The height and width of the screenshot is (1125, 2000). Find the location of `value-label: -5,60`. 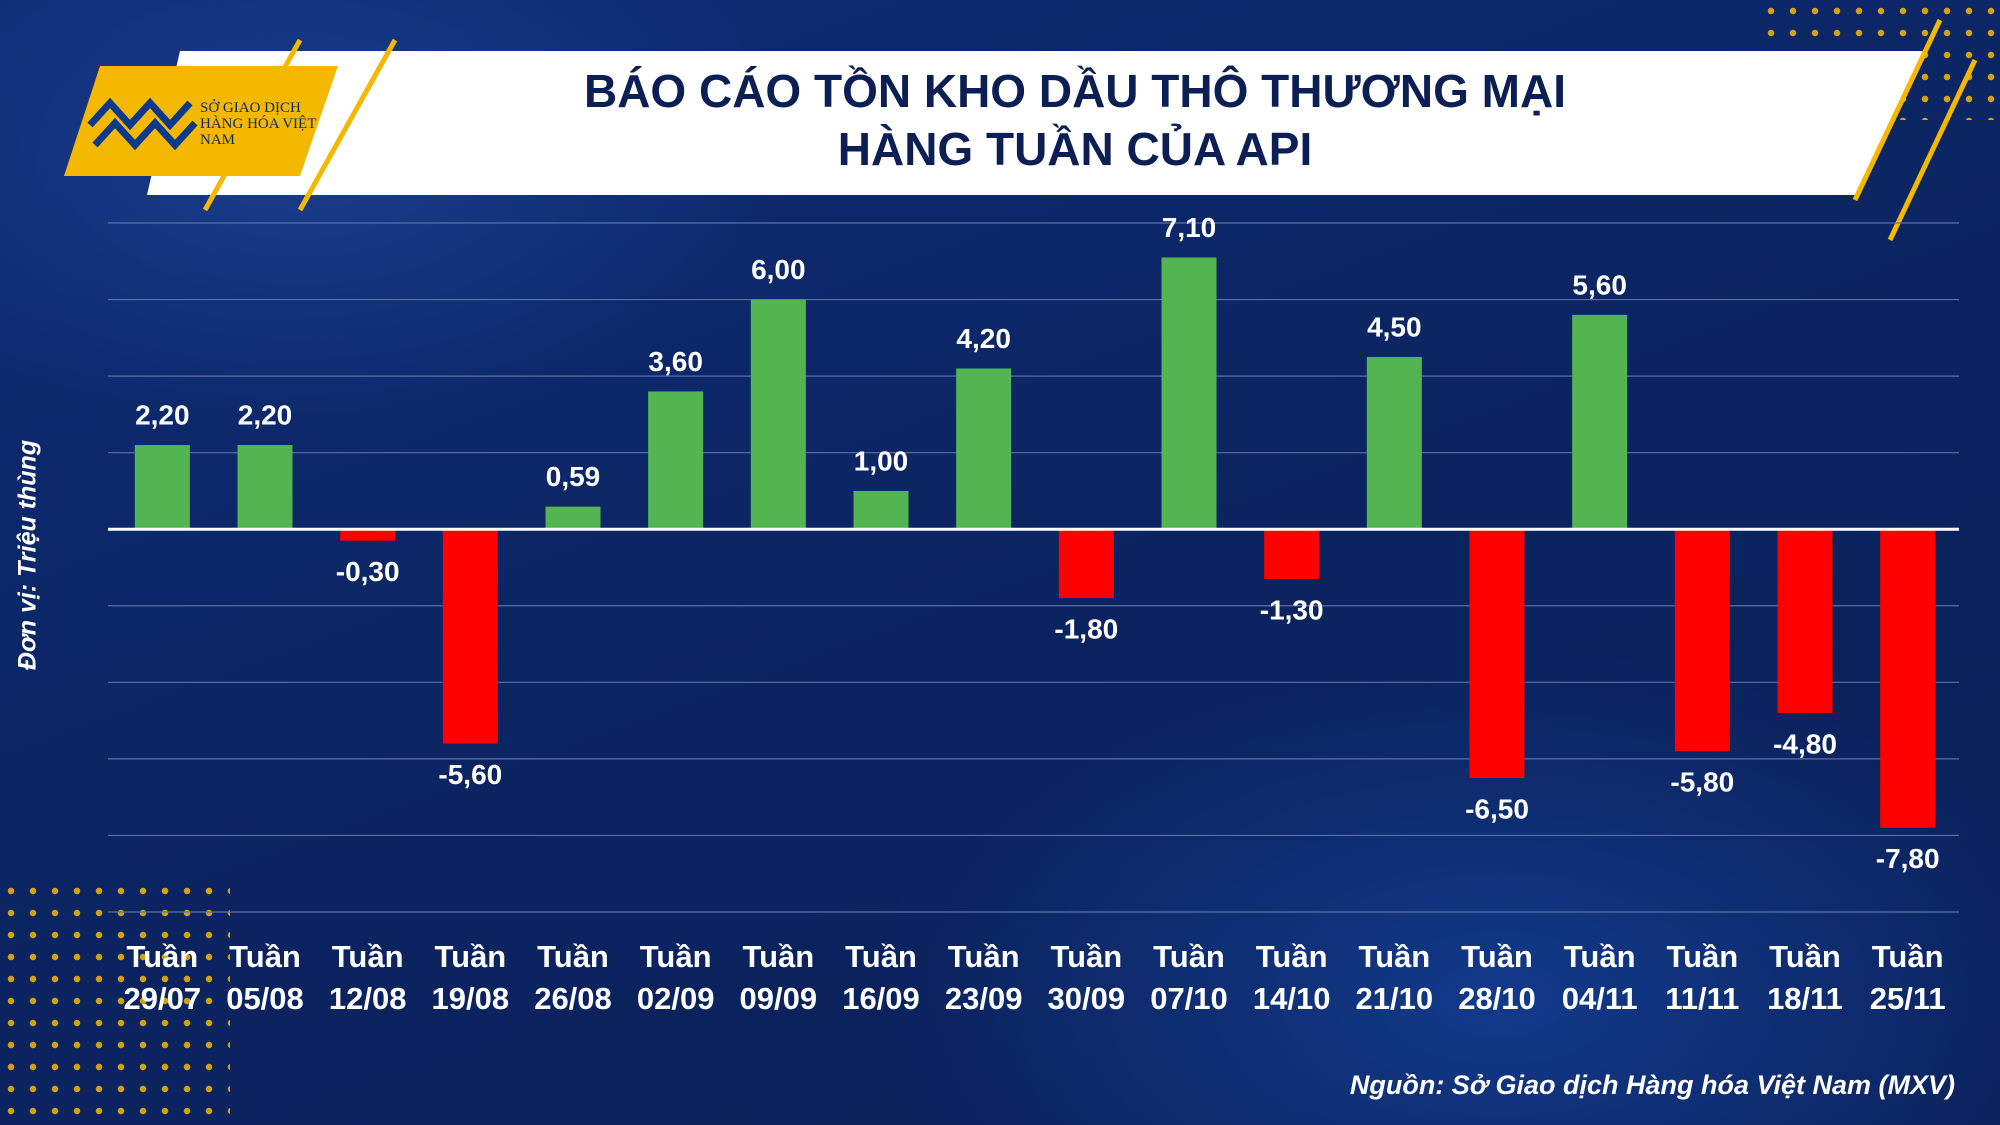

value-label: -5,60 is located at coordinates (470, 774).